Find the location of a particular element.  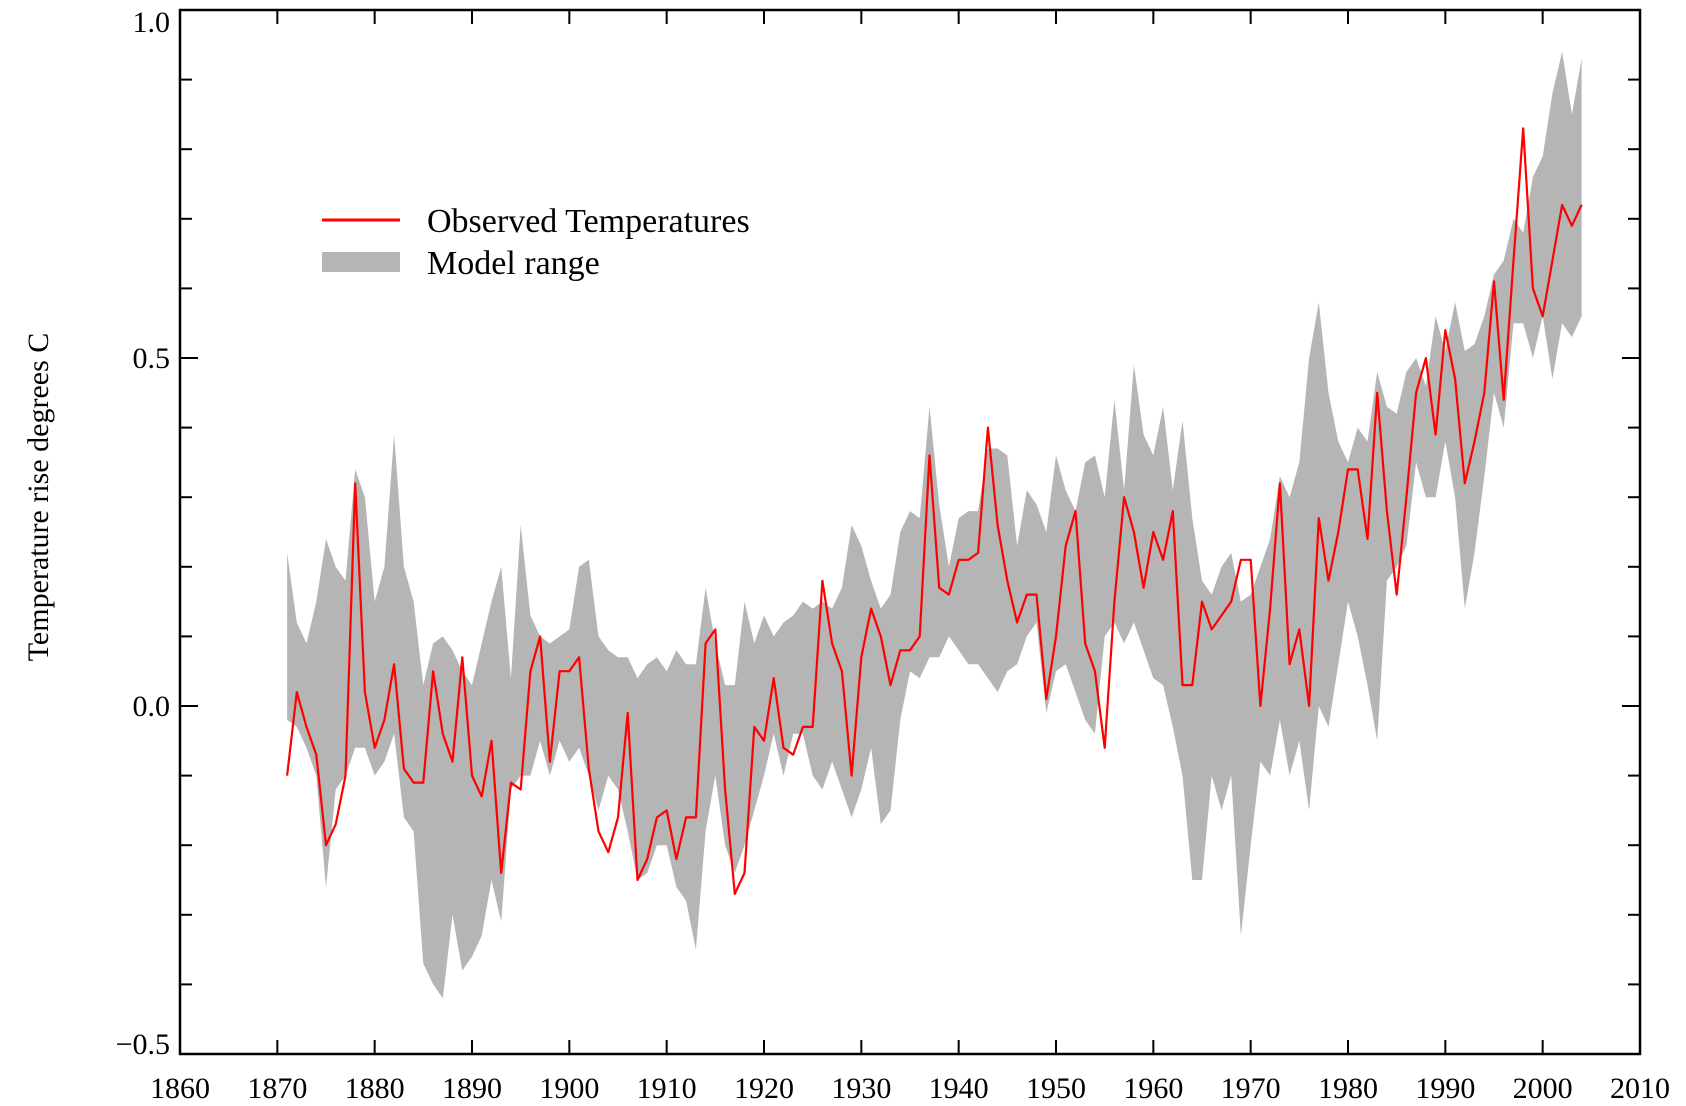

x-tick-label: 1910 is located at coordinates (667, 1088).